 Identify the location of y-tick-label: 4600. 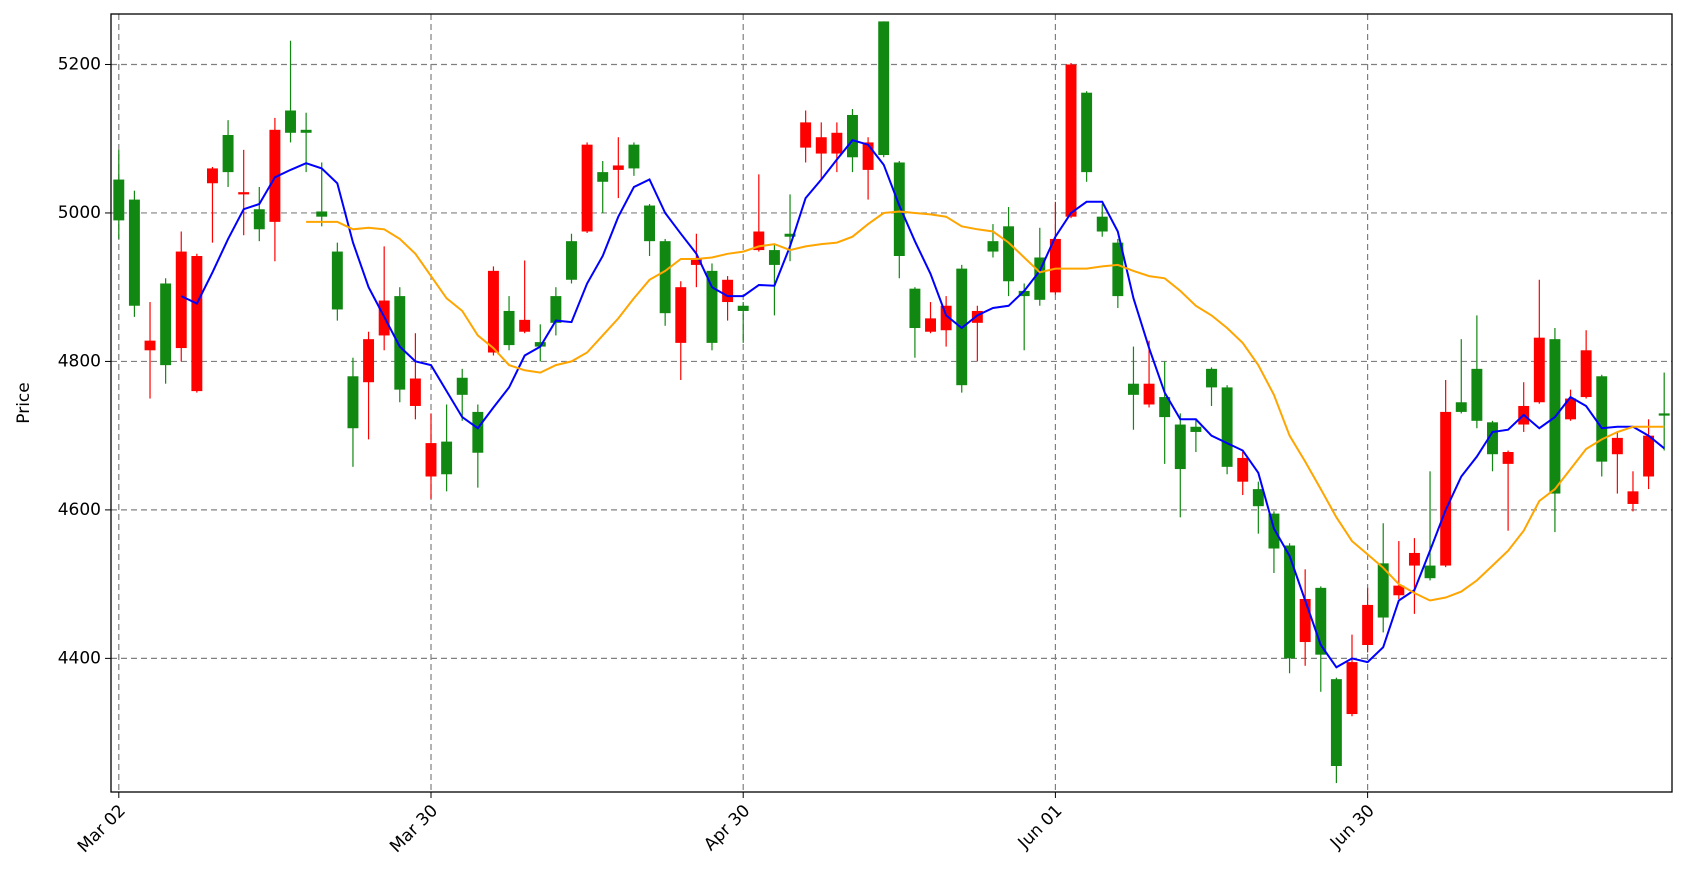
(79, 510).